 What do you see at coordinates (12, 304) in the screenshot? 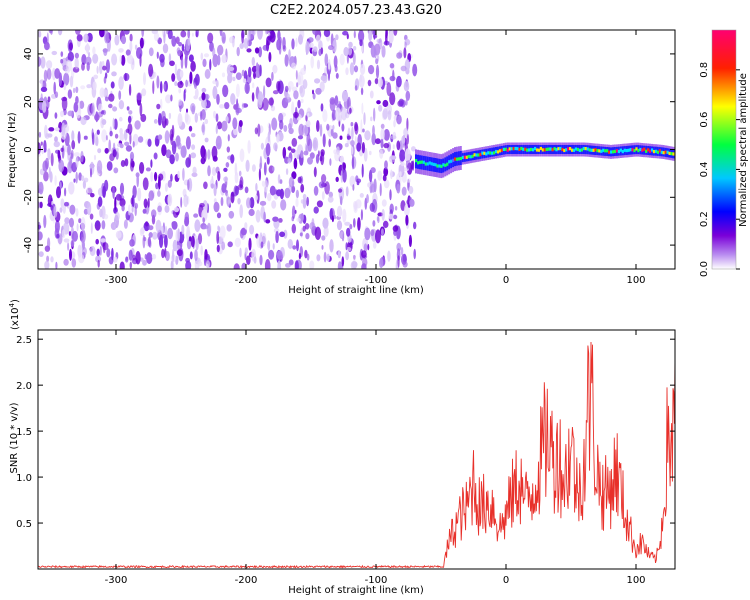
I see `snr-scale-exp: 4` at bounding box center [12, 304].